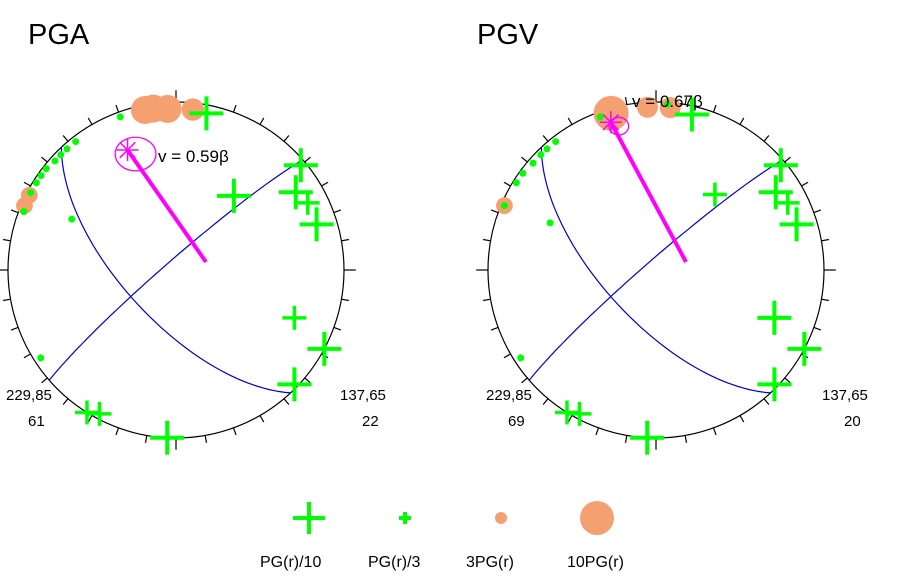 This screenshot has height=578, width=900. What do you see at coordinates (490, 562) in the screenshot?
I see `legend-label-2: 3PG(r)` at bounding box center [490, 562].